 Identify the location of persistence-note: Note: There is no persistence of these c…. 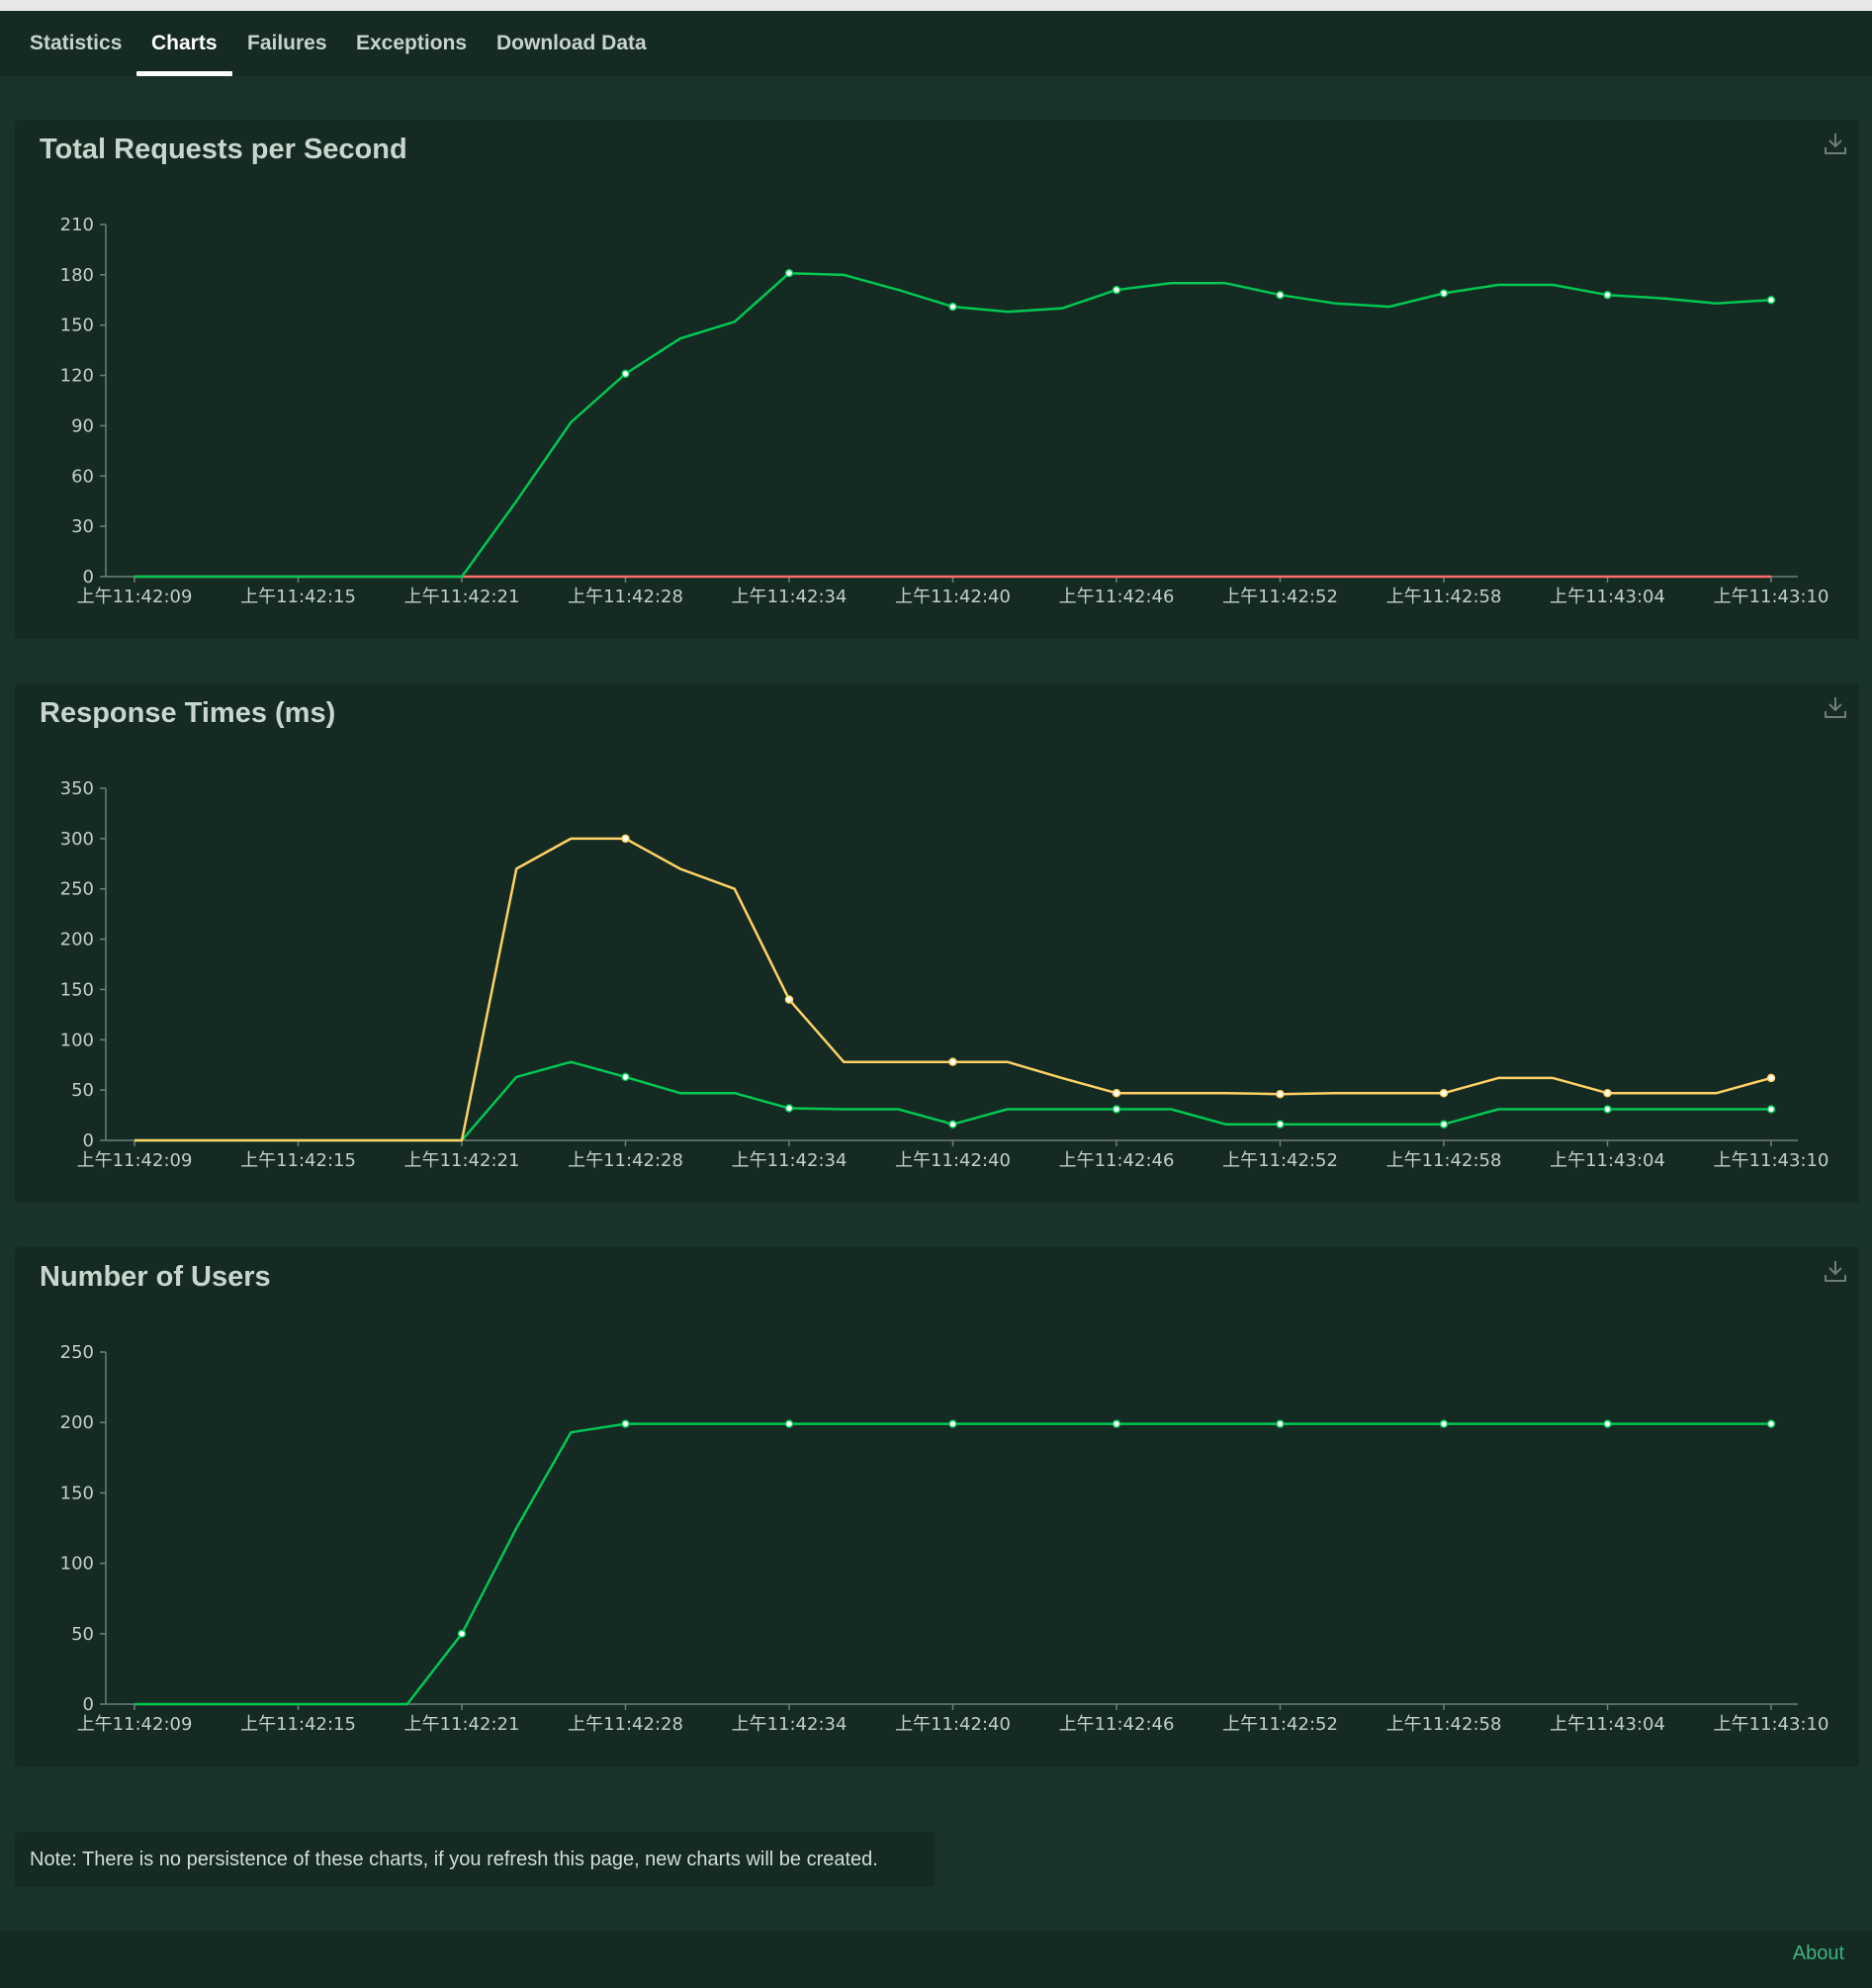
(475, 1859).